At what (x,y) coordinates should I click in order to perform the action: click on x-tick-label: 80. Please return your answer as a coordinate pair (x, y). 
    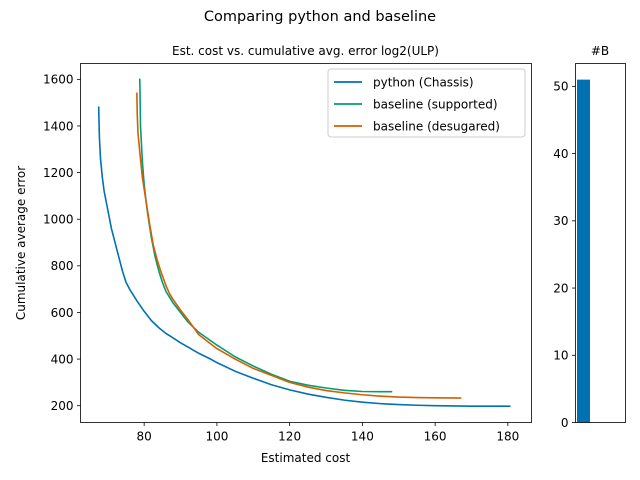
    Looking at the image, I should click on (144, 437).